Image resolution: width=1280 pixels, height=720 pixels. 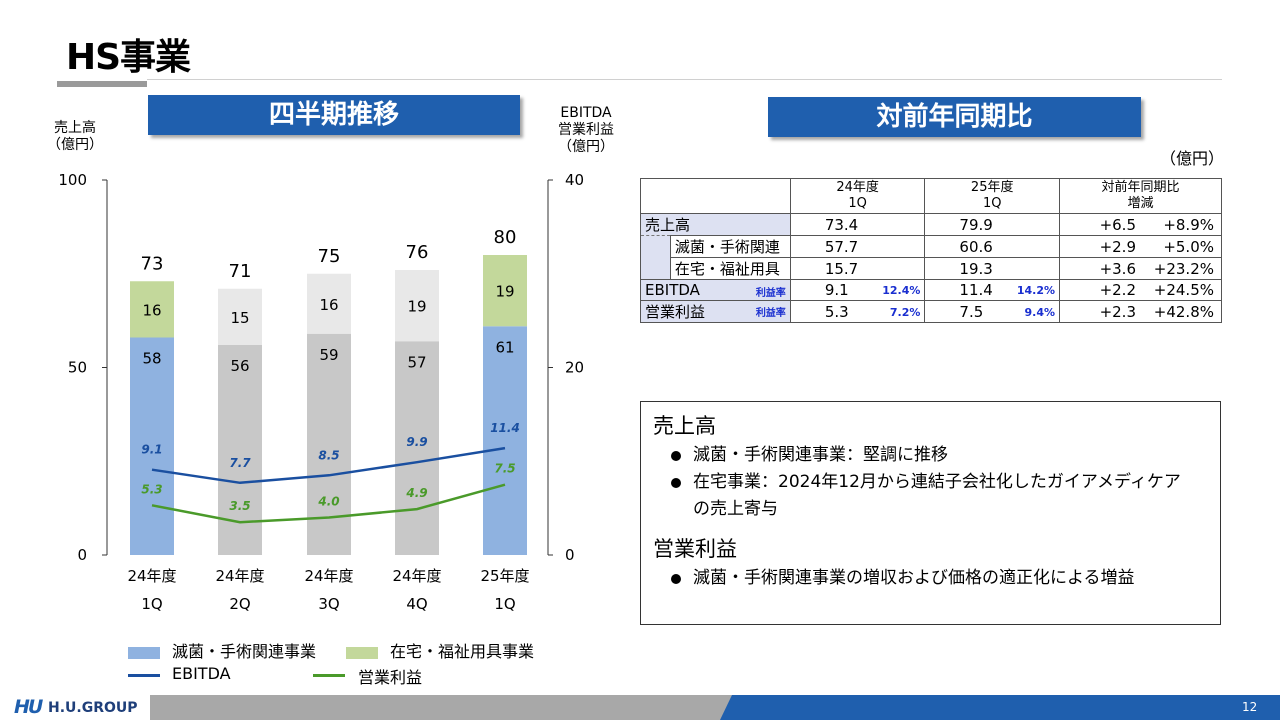 I want to click on quarterly-banner: 四半期推移, so click(x=334, y=115).